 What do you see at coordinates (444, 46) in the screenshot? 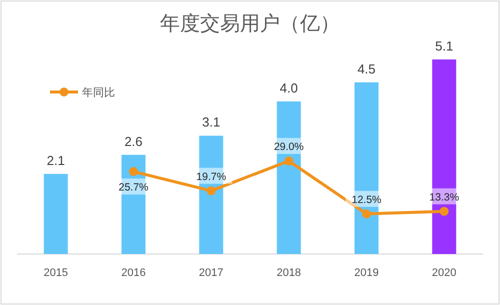
I see `data-label: 5.1` at bounding box center [444, 46].